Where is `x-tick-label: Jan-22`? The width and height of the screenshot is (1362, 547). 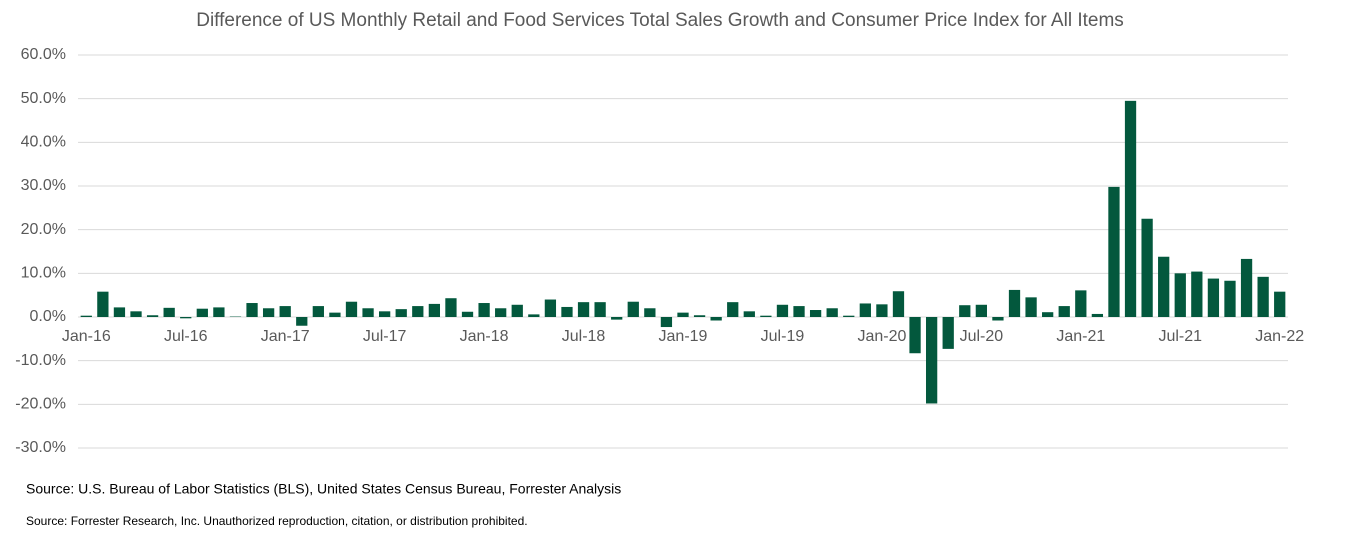 x-tick-label: Jan-22 is located at coordinates (1279, 336).